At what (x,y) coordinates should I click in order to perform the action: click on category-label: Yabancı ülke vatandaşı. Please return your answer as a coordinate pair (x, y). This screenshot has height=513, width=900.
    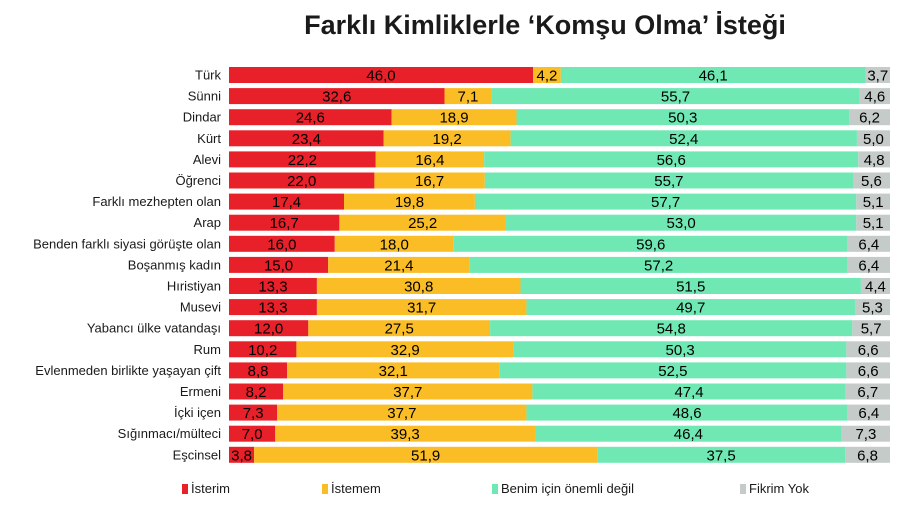
    Looking at the image, I should click on (154, 328).